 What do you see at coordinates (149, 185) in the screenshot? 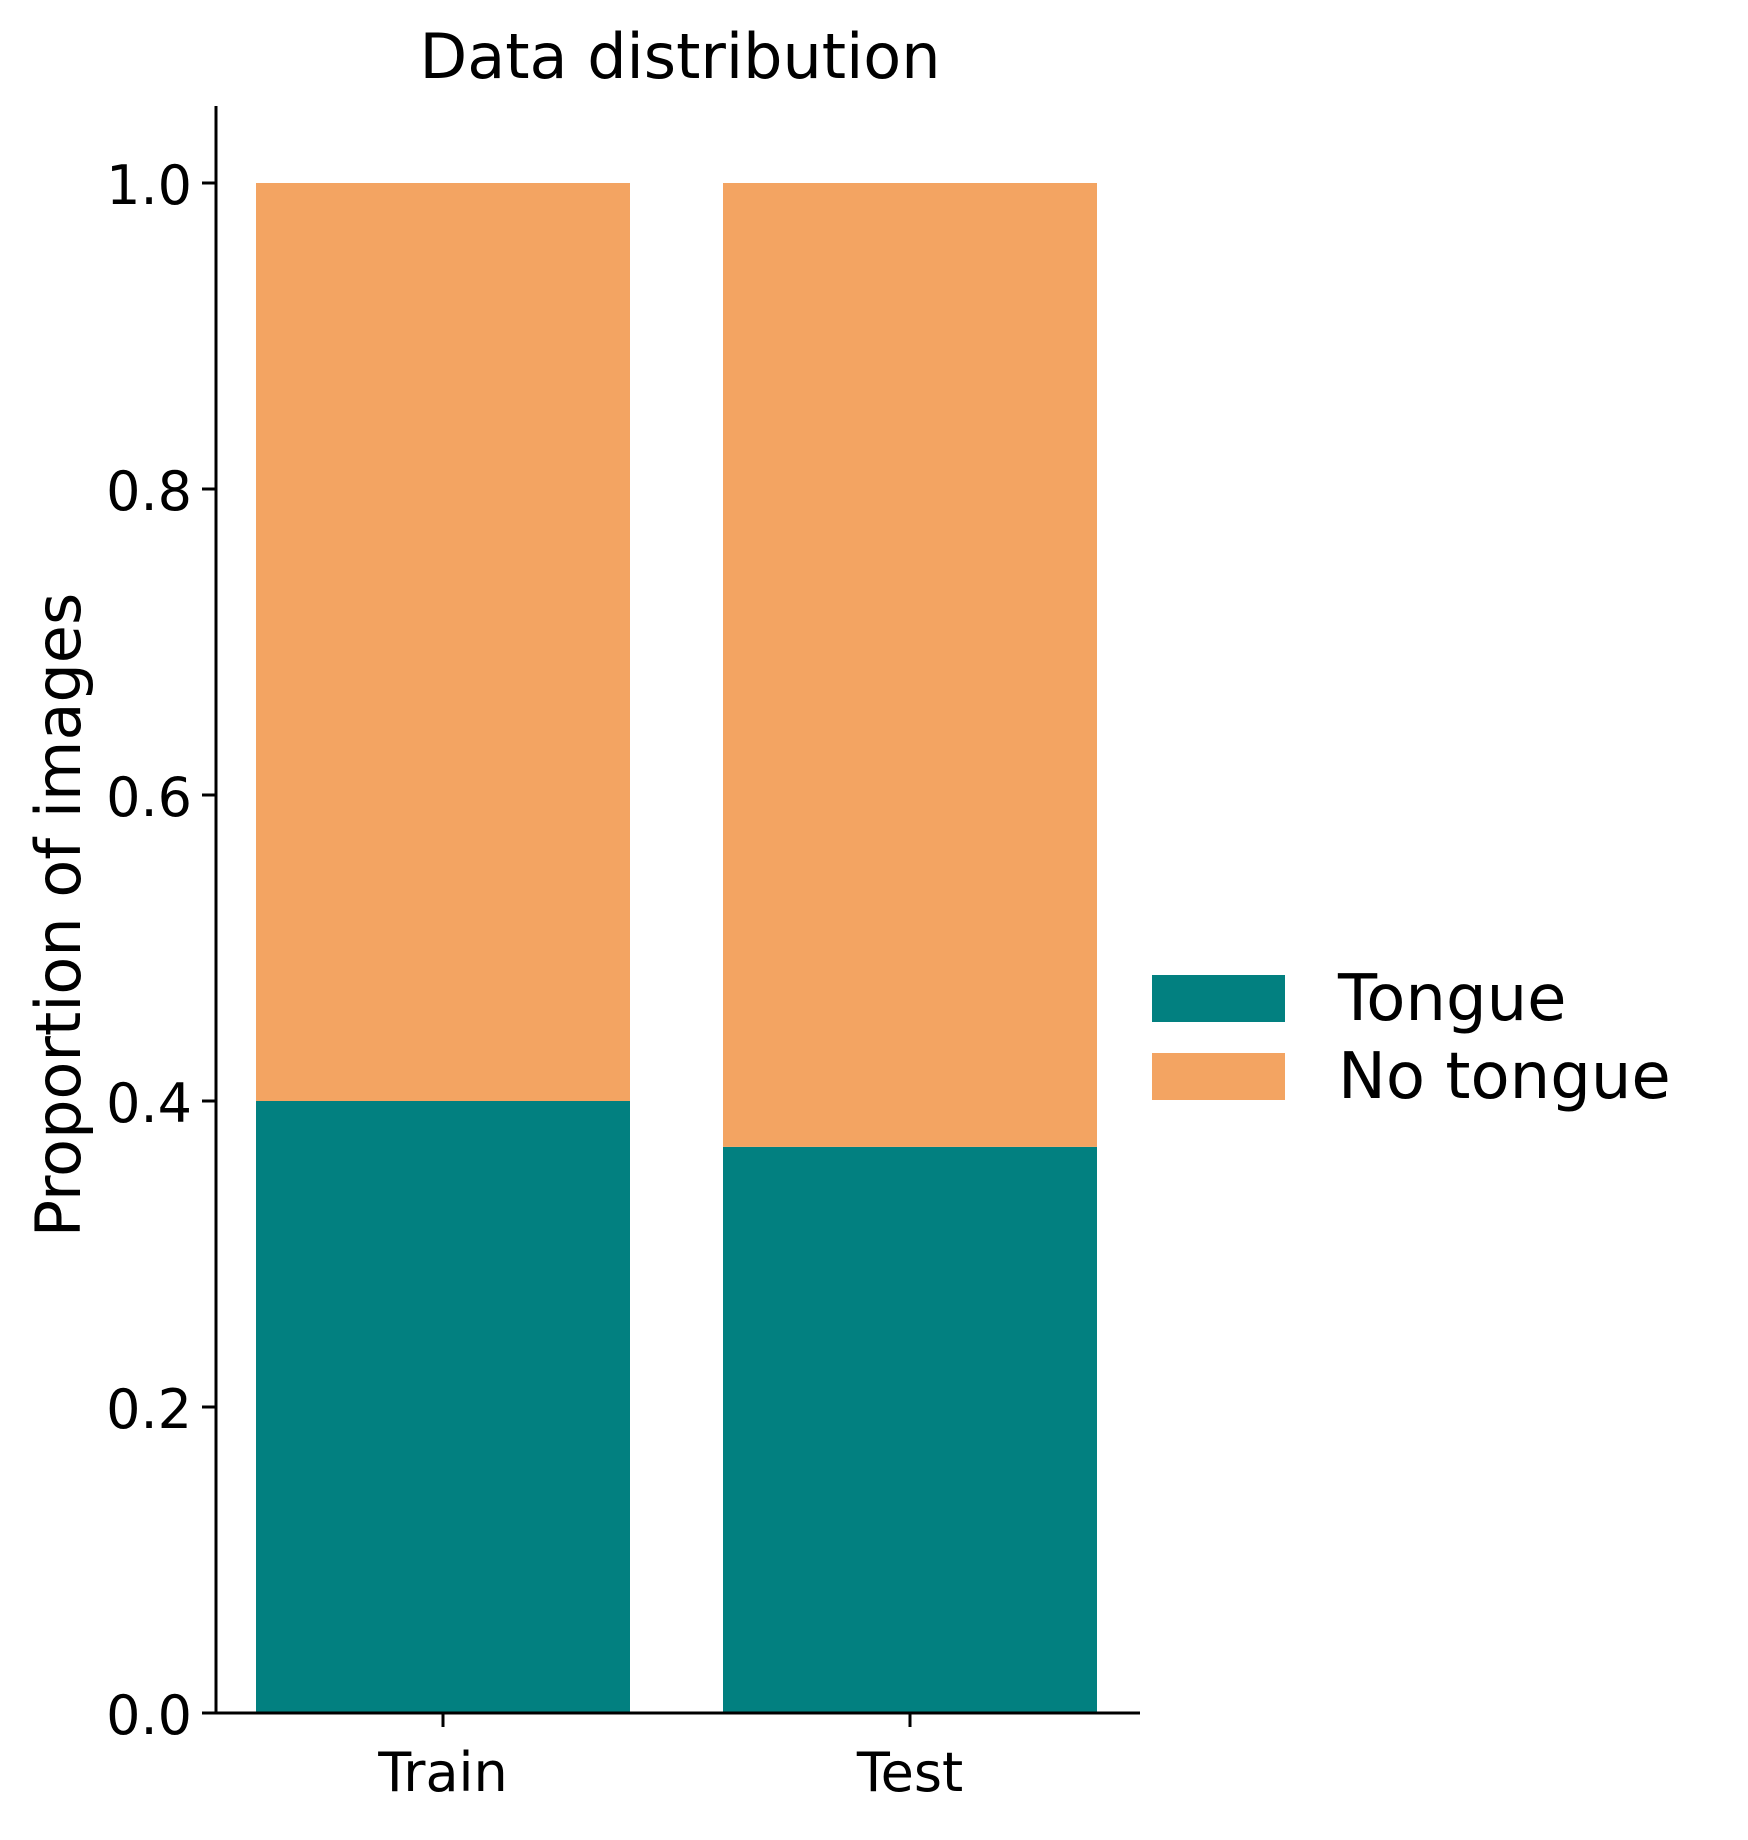
I see `y-tick-label: 1.0` at bounding box center [149, 185].